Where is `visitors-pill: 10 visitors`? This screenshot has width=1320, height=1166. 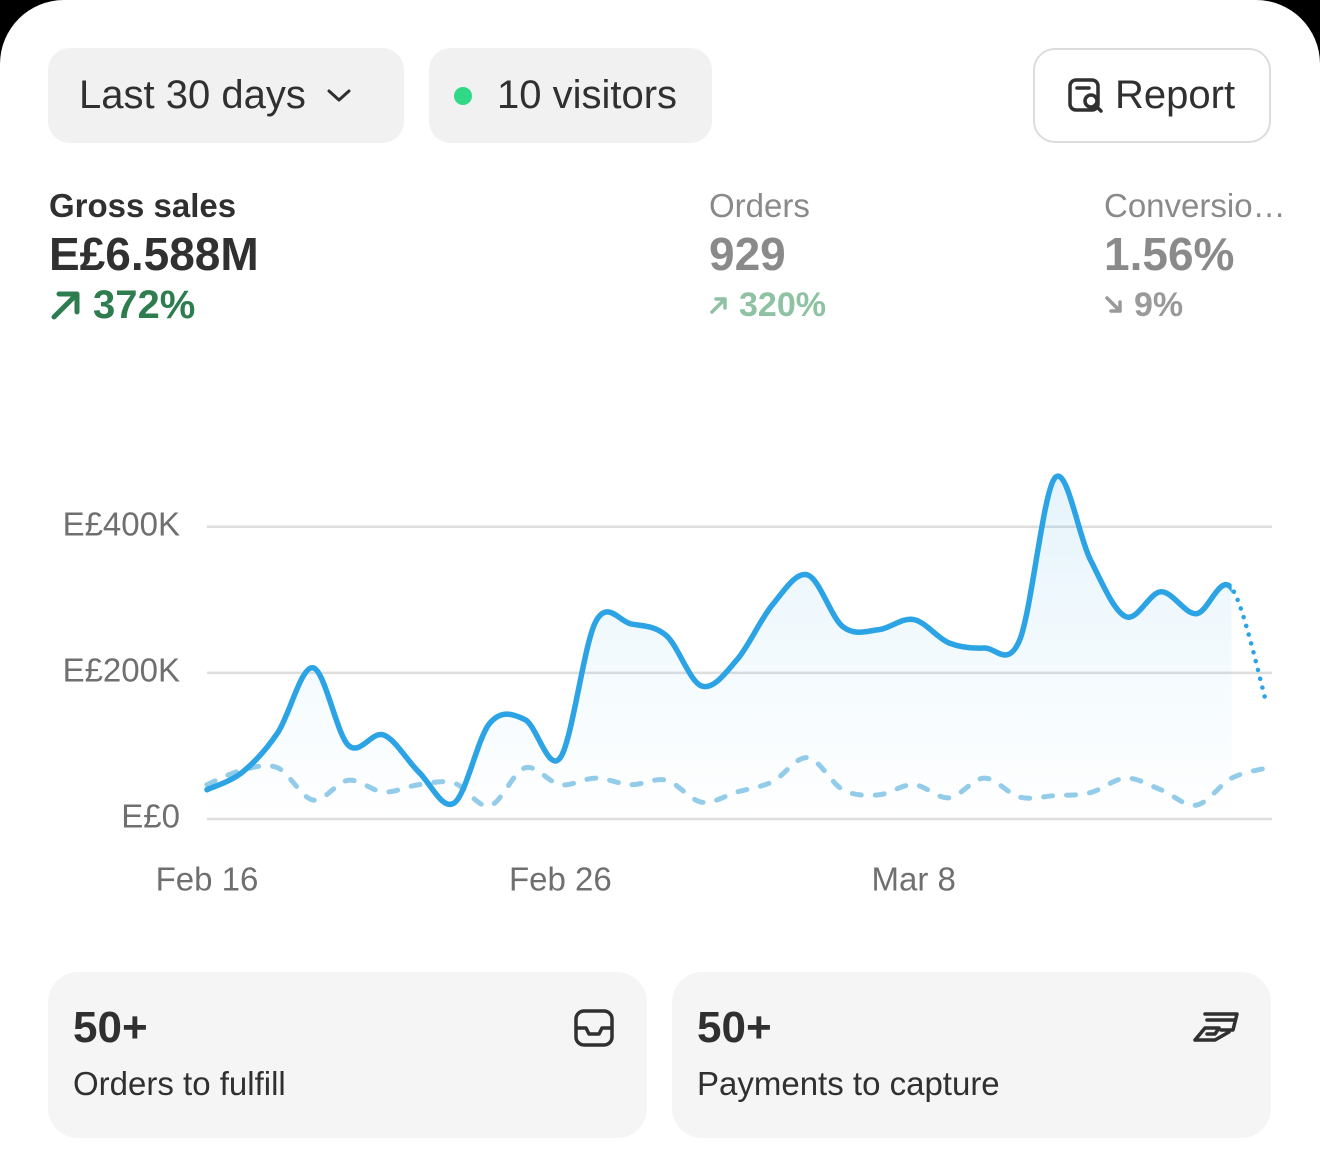
visitors-pill: 10 visitors is located at coordinates (570, 95).